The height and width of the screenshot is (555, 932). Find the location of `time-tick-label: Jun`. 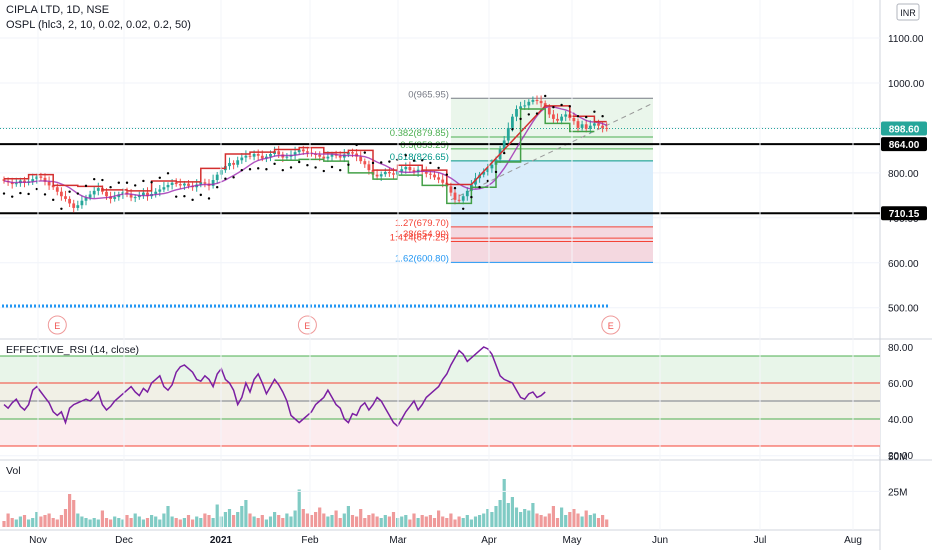

time-tick-label: Jun is located at coordinates (660, 540).